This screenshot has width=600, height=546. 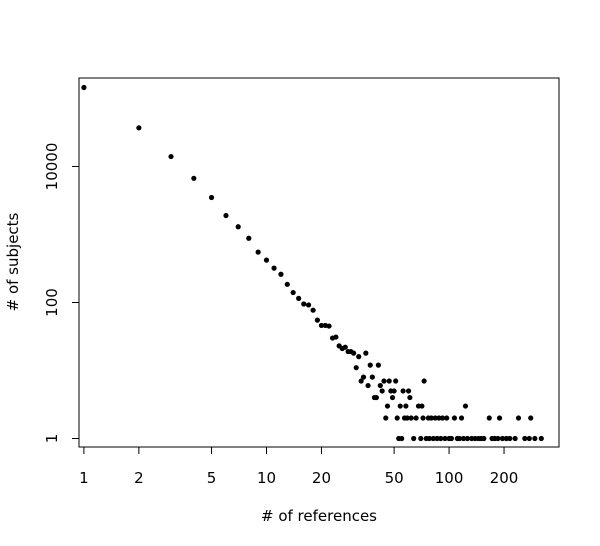 I want to click on x-tick-label: 100, so click(x=449, y=478).